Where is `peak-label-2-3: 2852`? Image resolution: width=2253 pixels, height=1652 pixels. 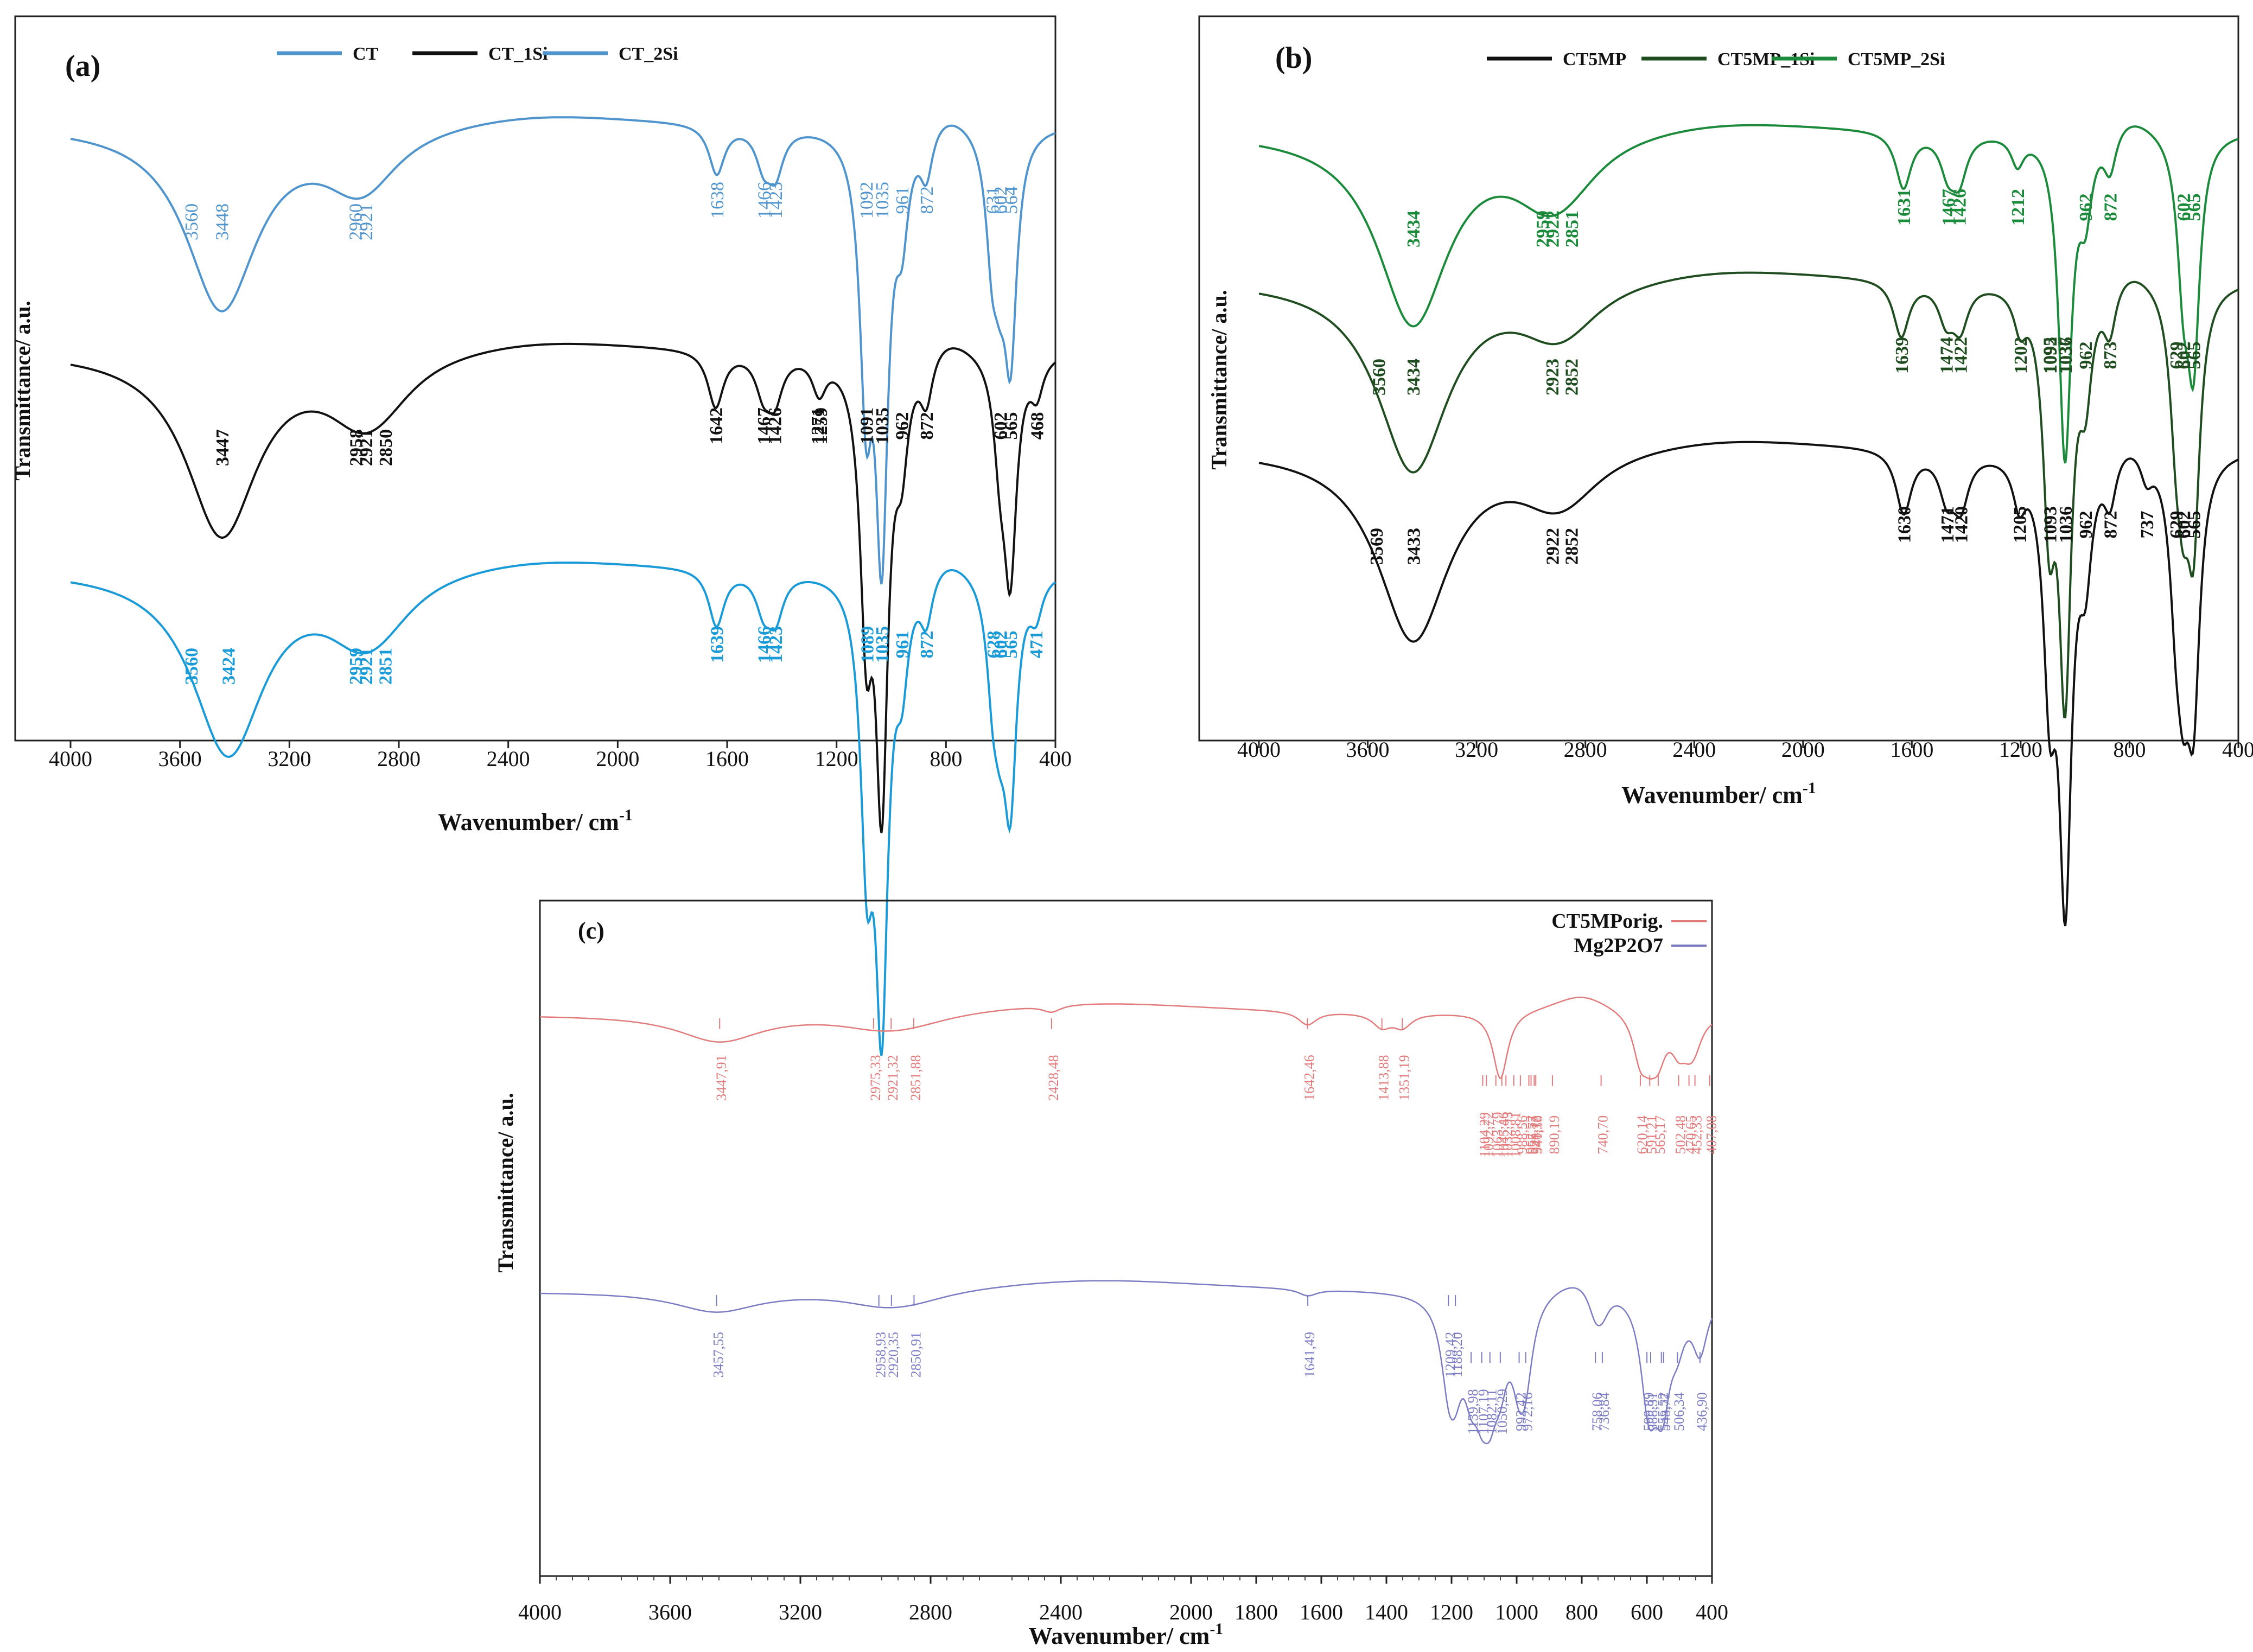
peak-label-2-3: 2852 is located at coordinates (1572, 546).